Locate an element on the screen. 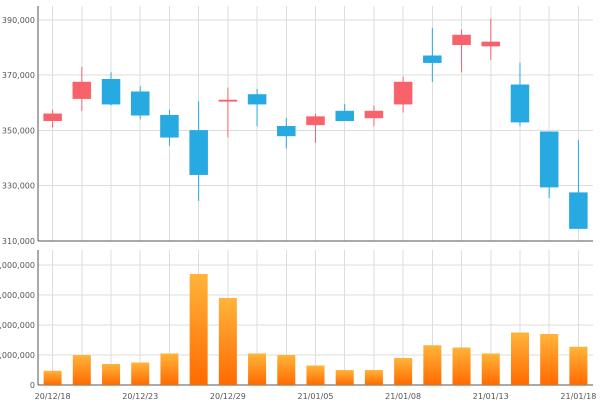 The image size is (600, 409). price-y-tick-label: 350,000 is located at coordinates (18, 130).